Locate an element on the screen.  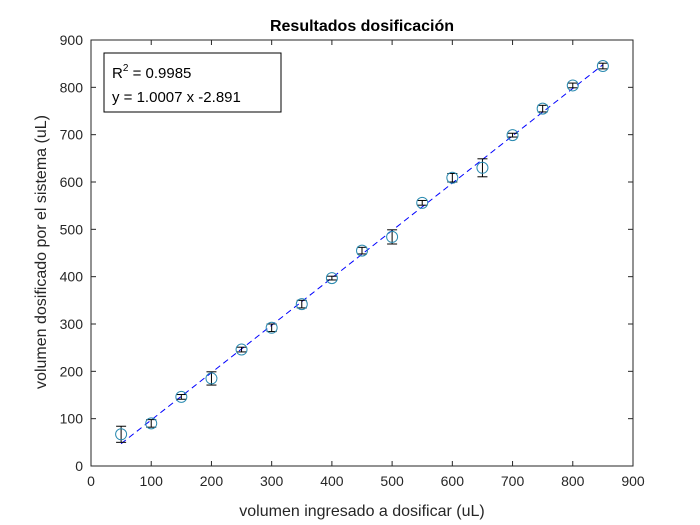
x-tick-label: 800 is located at coordinates (573, 481).